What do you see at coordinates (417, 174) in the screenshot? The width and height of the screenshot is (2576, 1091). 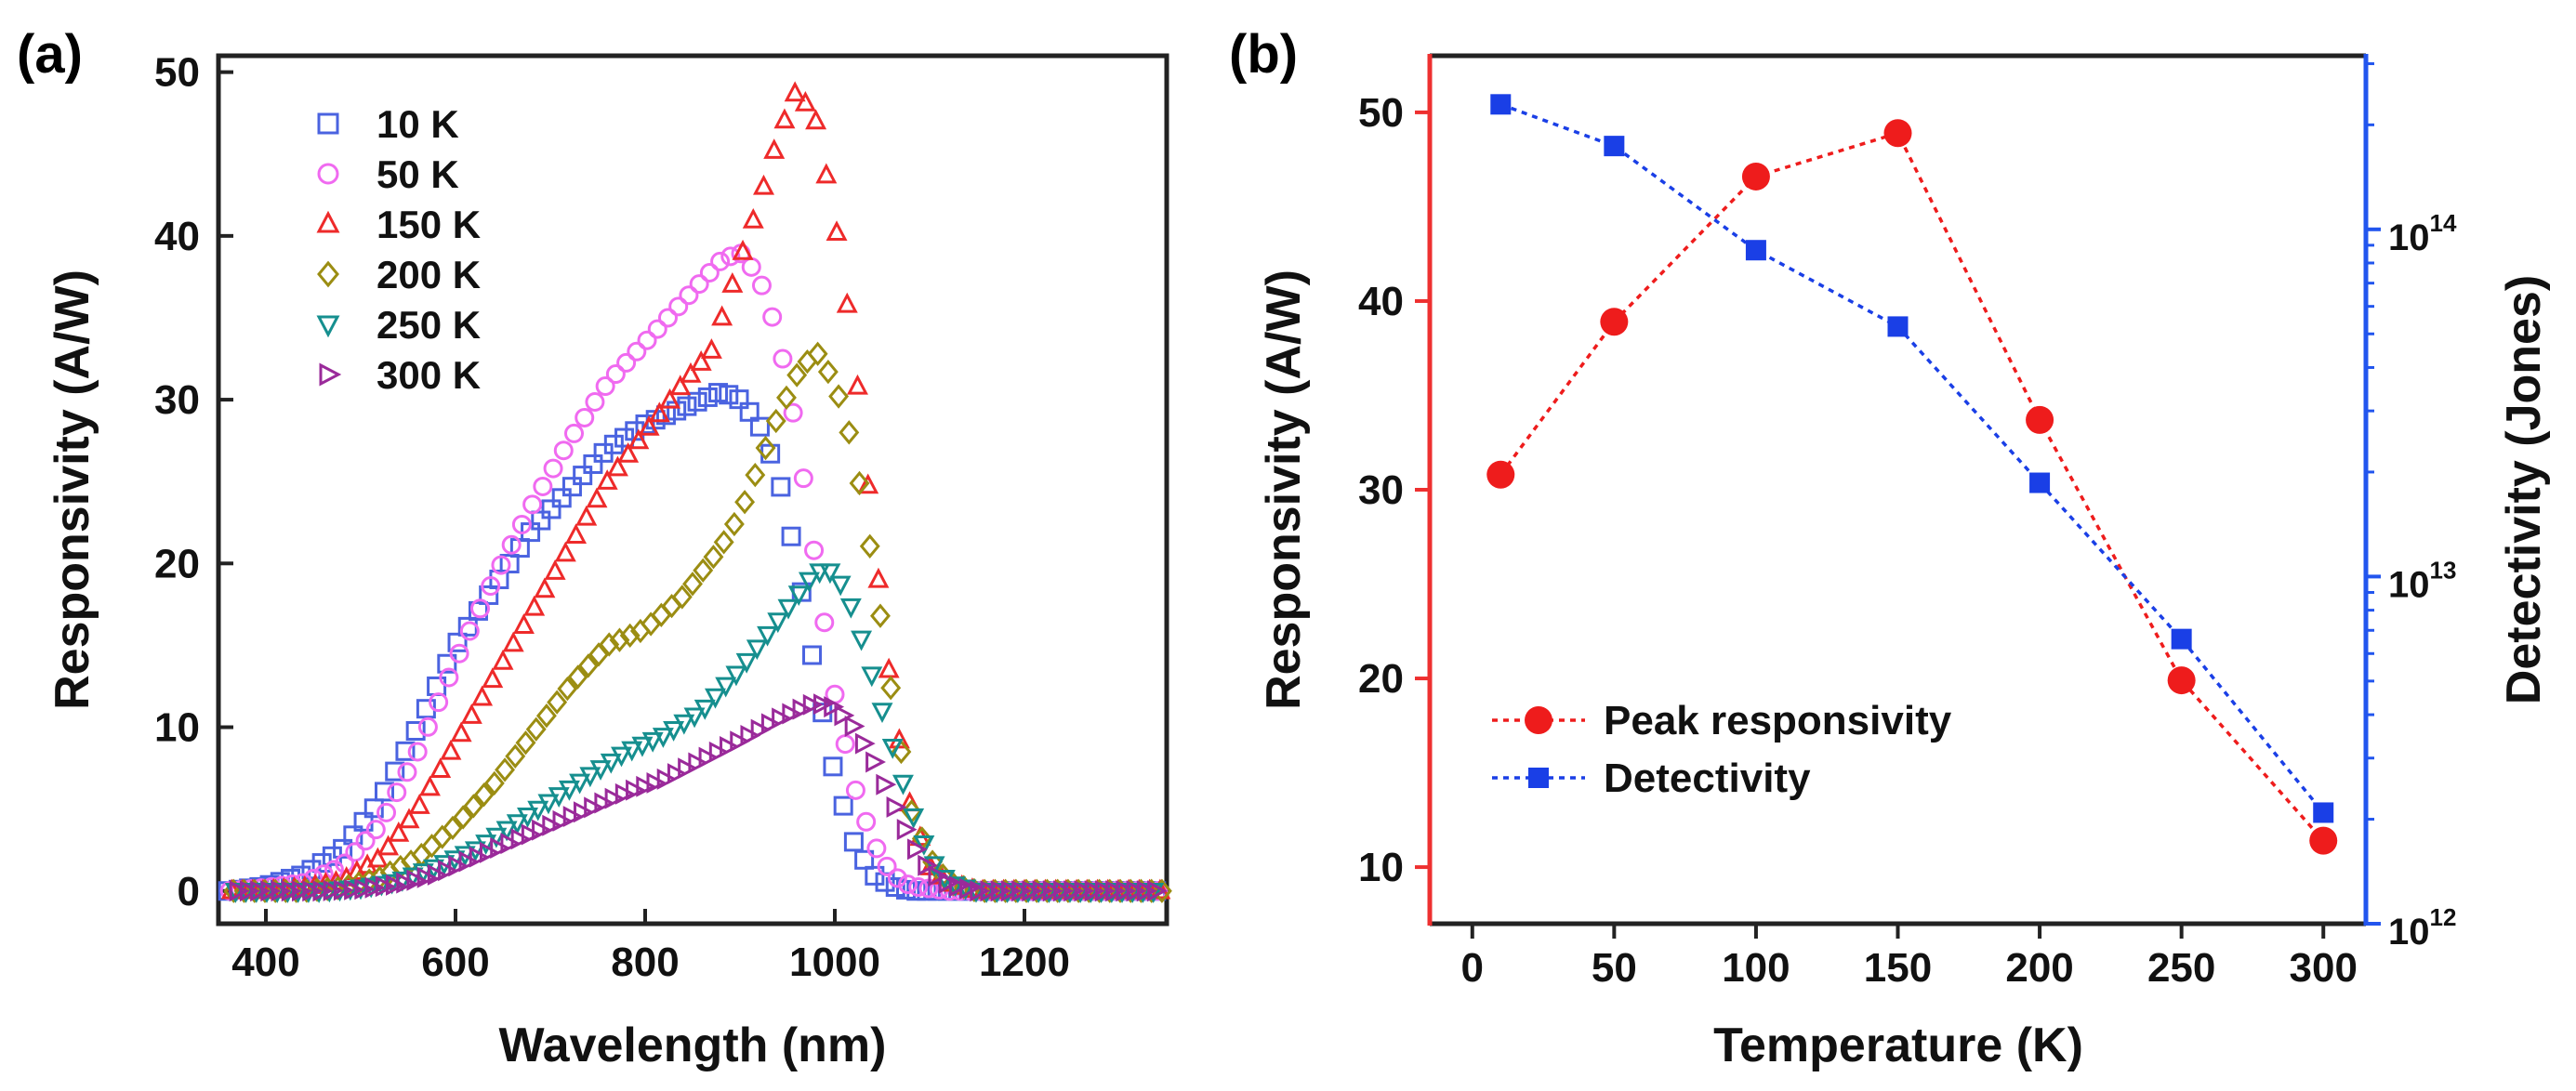 I see `legend-label: 50 K` at bounding box center [417, 174].